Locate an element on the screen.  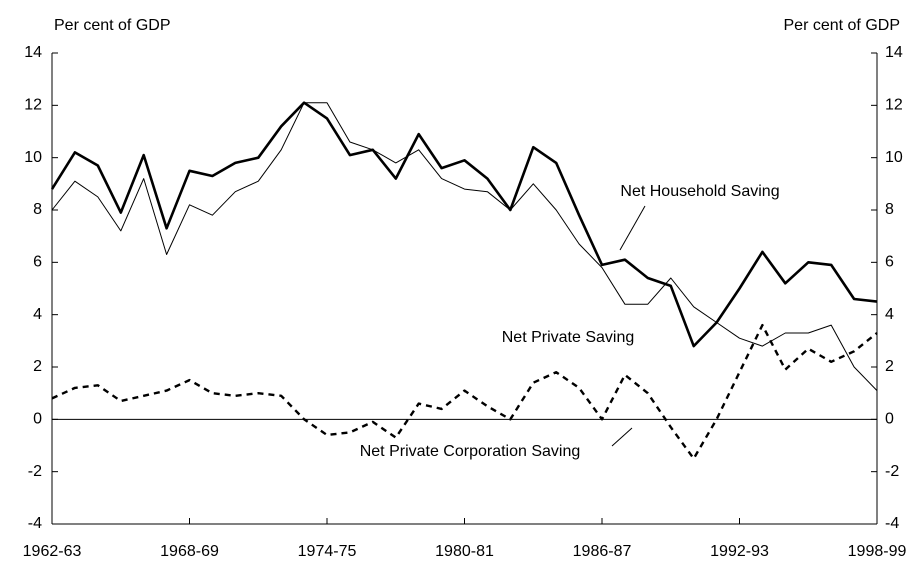
x-tick-label: 1968-69 is located at coordinates (189, 551).